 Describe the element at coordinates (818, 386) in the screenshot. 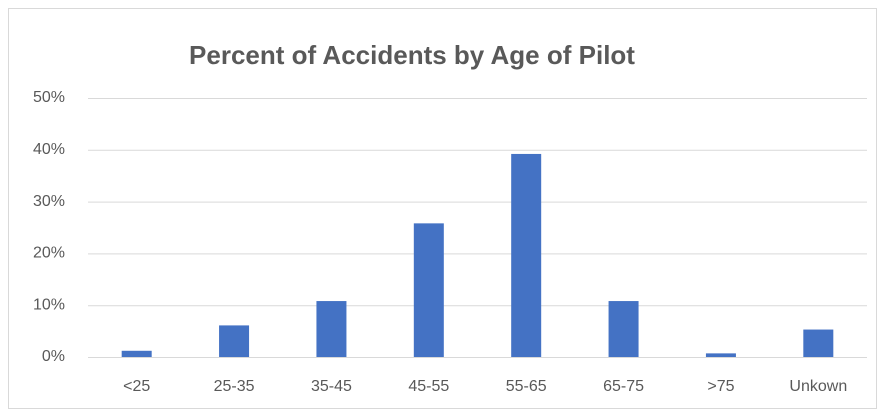

I see `x-tick-label: Unkown` at that location.